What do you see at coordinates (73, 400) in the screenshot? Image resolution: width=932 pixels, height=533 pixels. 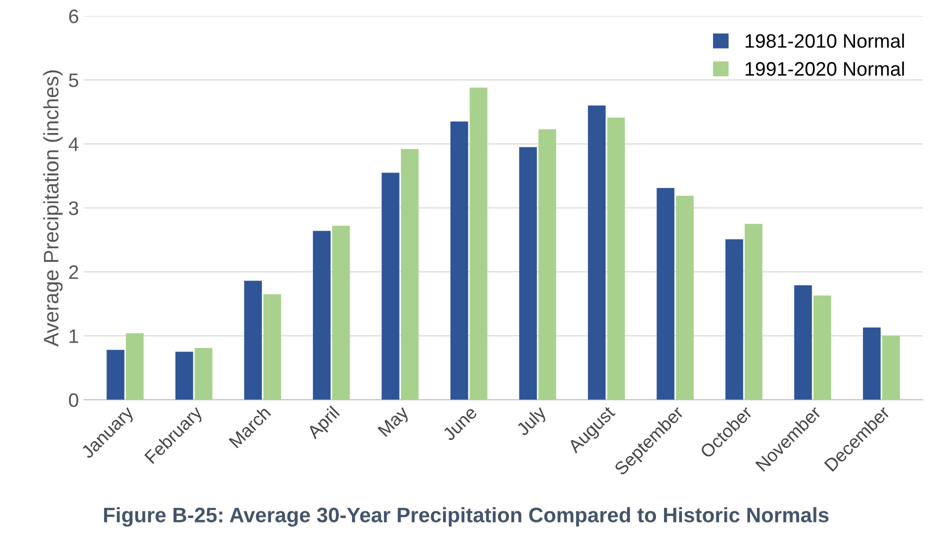 I see `y-tick-label: 0` at bounding box center [73, 400].